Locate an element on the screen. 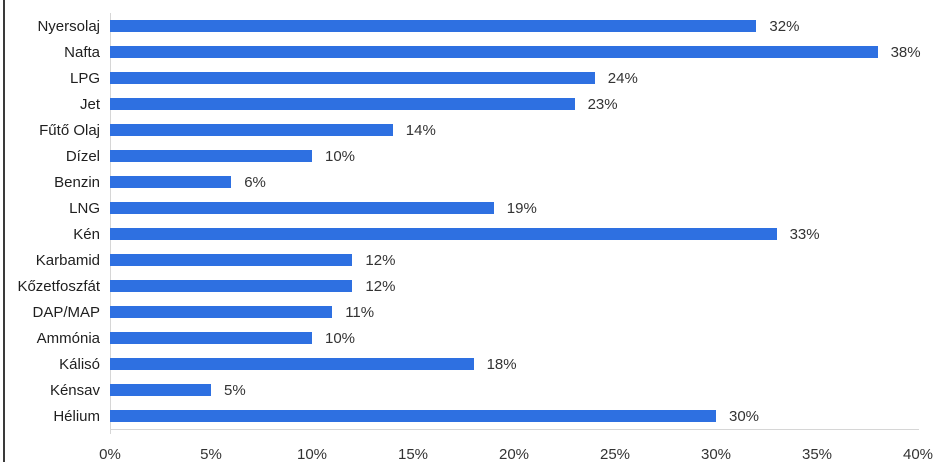 The width and height of the screenshot is (946, 475). value-label: 32% is located at coordinates (784, 26).